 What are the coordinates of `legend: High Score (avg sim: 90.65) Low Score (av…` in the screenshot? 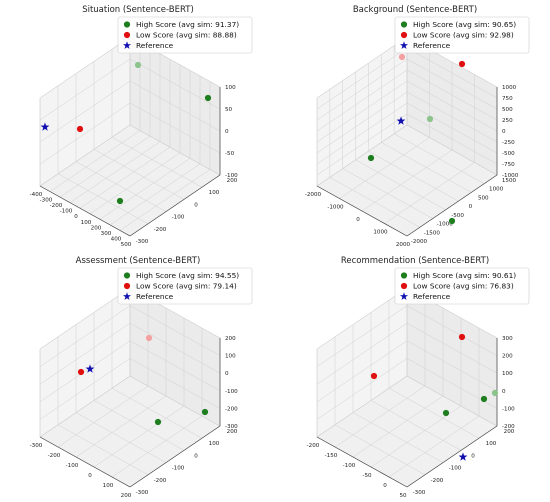 It's located at (462, 35).